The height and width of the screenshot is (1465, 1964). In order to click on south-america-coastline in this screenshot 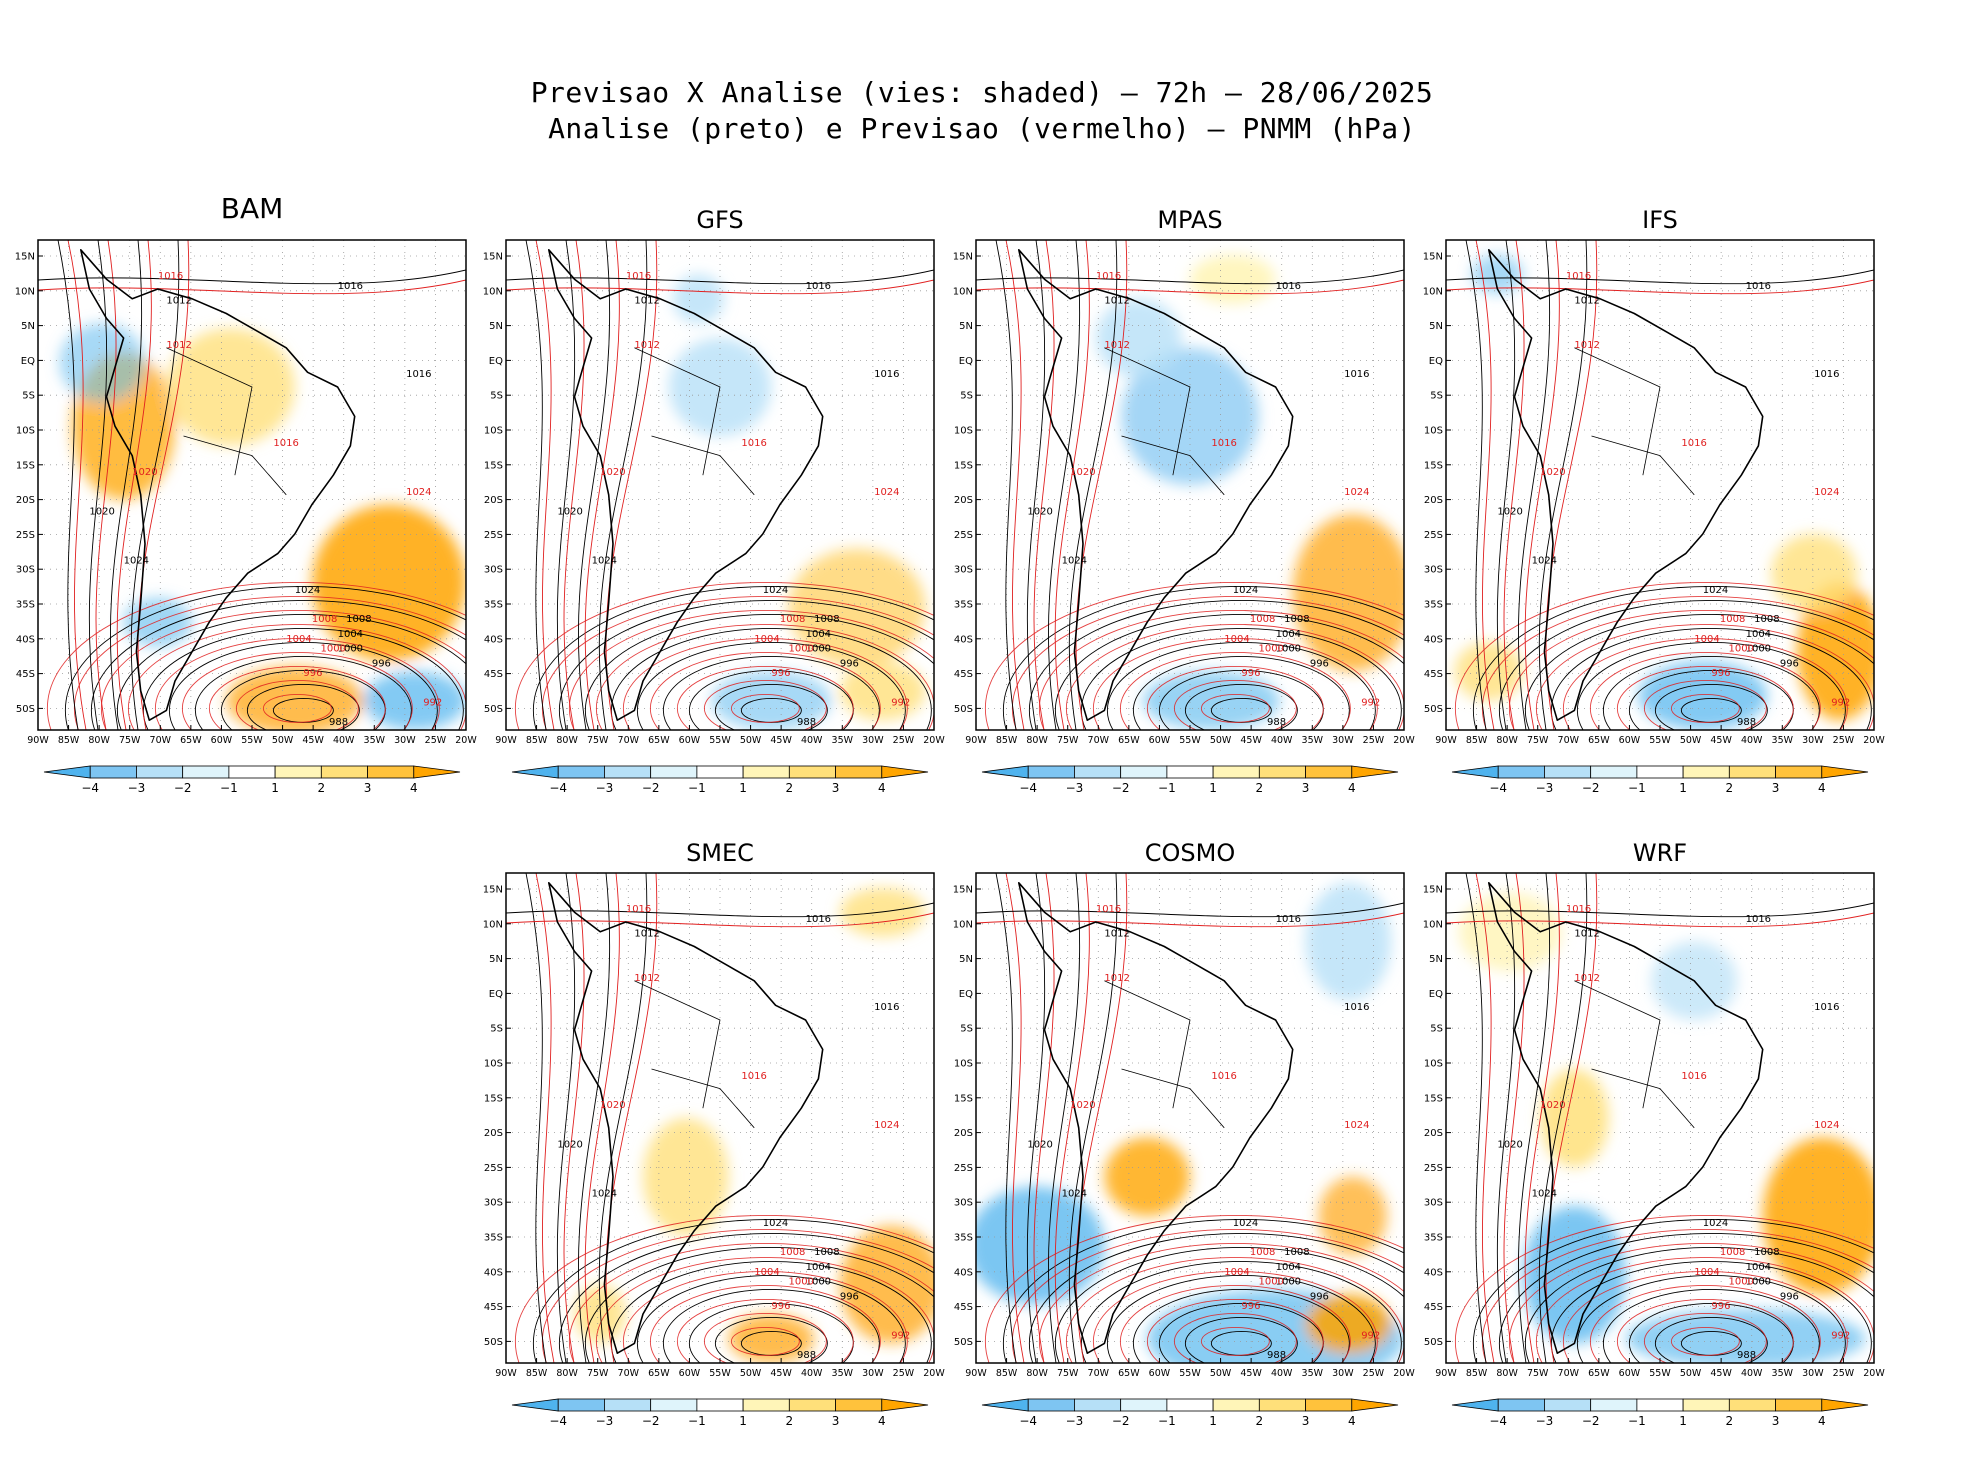, I will do `click(1156, 1118)`.